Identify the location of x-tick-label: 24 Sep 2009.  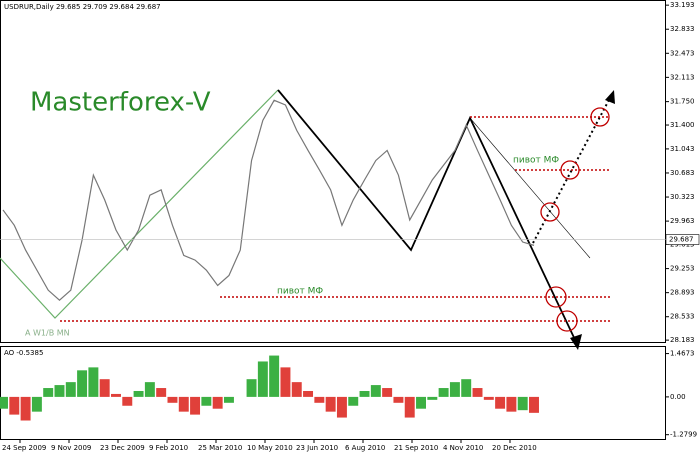
(24, 448).